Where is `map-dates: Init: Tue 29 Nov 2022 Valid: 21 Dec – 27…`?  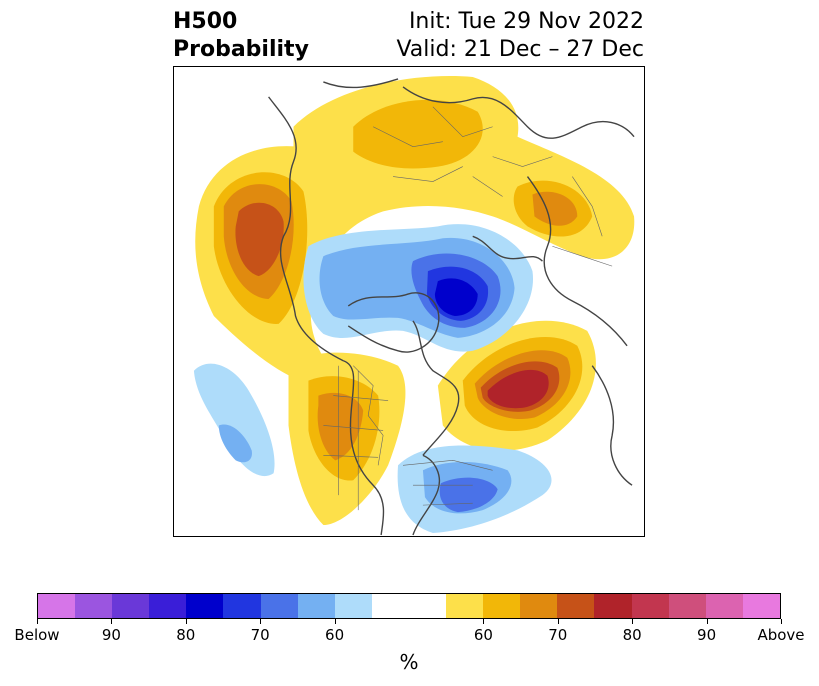 map-dates: Init: Tue 29 Nov 2022 Valid: 21 Dec – 27… is located at coordinates (520, 36).